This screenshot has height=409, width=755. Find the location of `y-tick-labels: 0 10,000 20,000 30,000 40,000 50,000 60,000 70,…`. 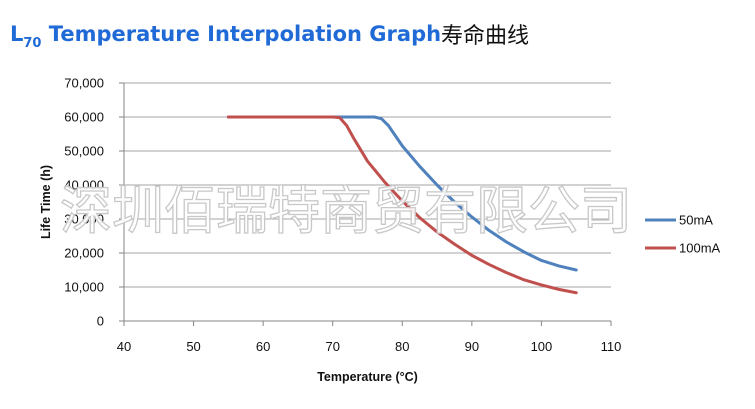

y-tick-labels: 0 10,000 20,000 30,000 40,000 50,000 60,000 70,… is located at coordinates (84, 202).